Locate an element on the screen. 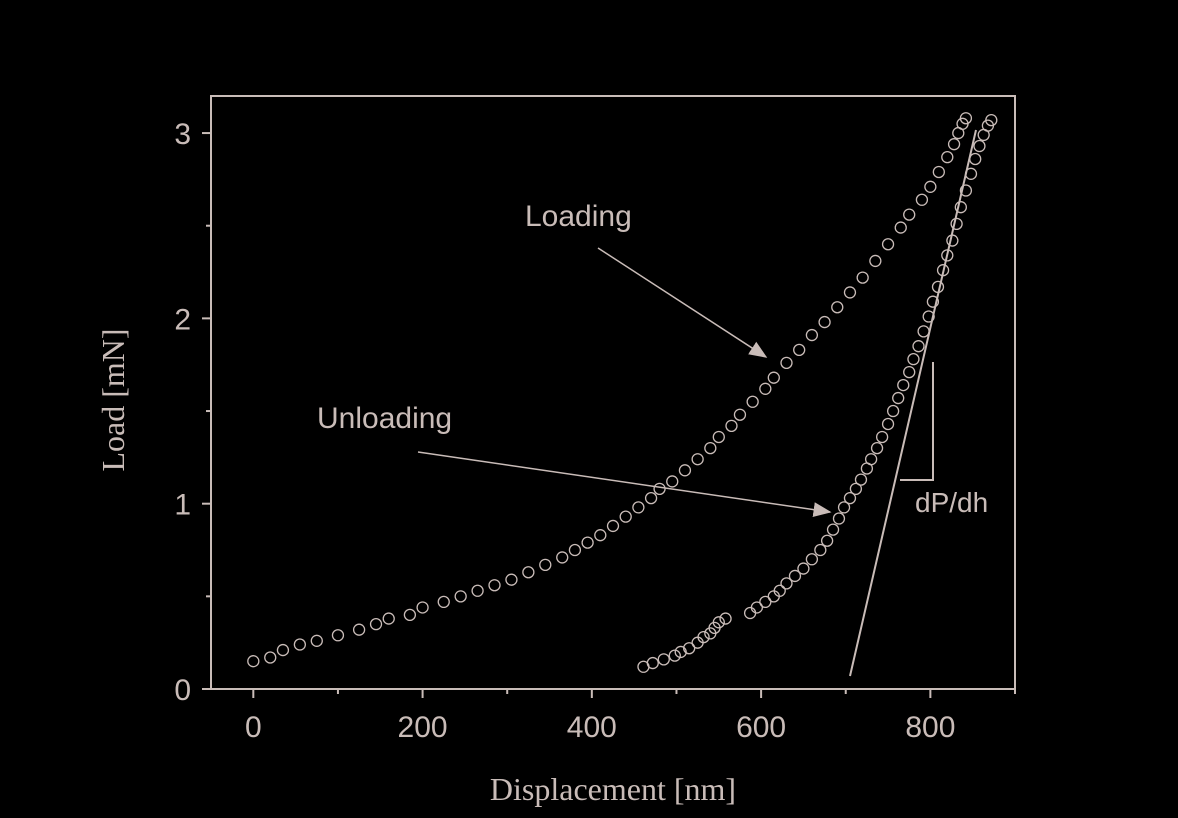  x-tick-label: 400 is located at coordinates (592, 727).